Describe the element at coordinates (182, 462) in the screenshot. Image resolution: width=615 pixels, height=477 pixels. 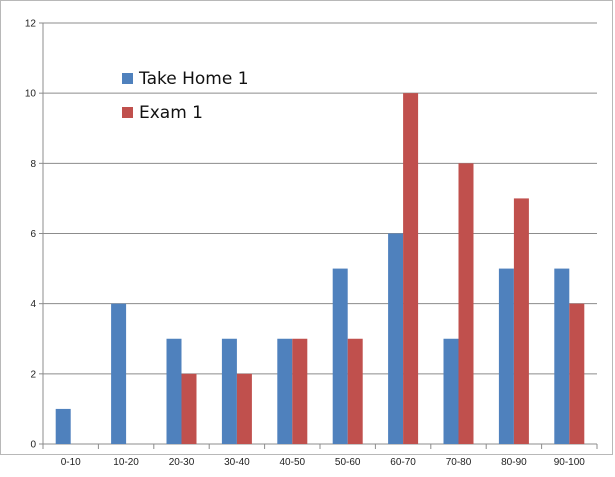
I see `x-tick-label: 20-30` at that location.